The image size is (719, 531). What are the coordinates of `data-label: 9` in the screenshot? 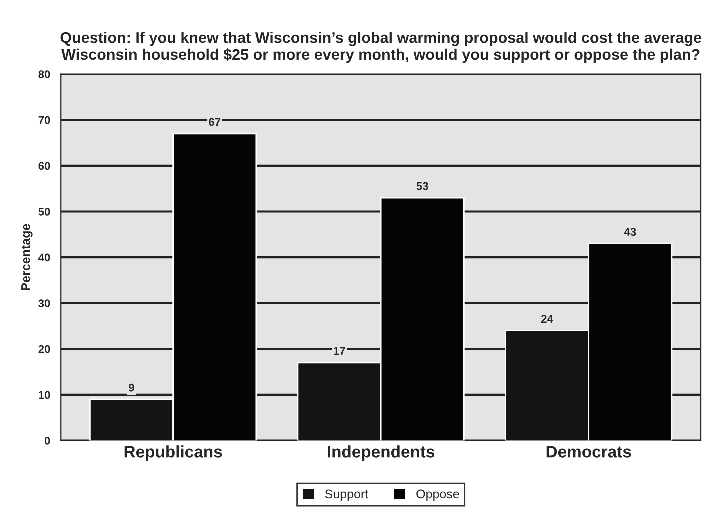 It's located at (131, 388).